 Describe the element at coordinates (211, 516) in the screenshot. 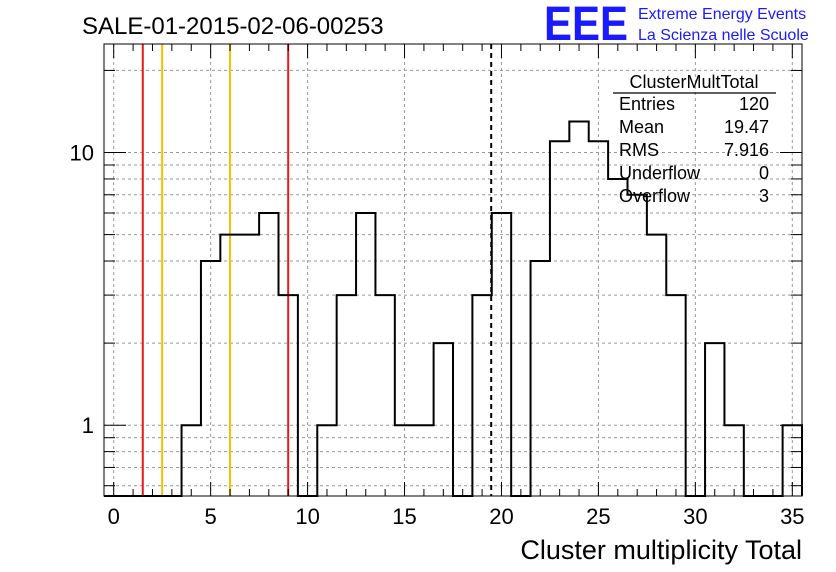

I see `x-tick-label: 5` at that location.